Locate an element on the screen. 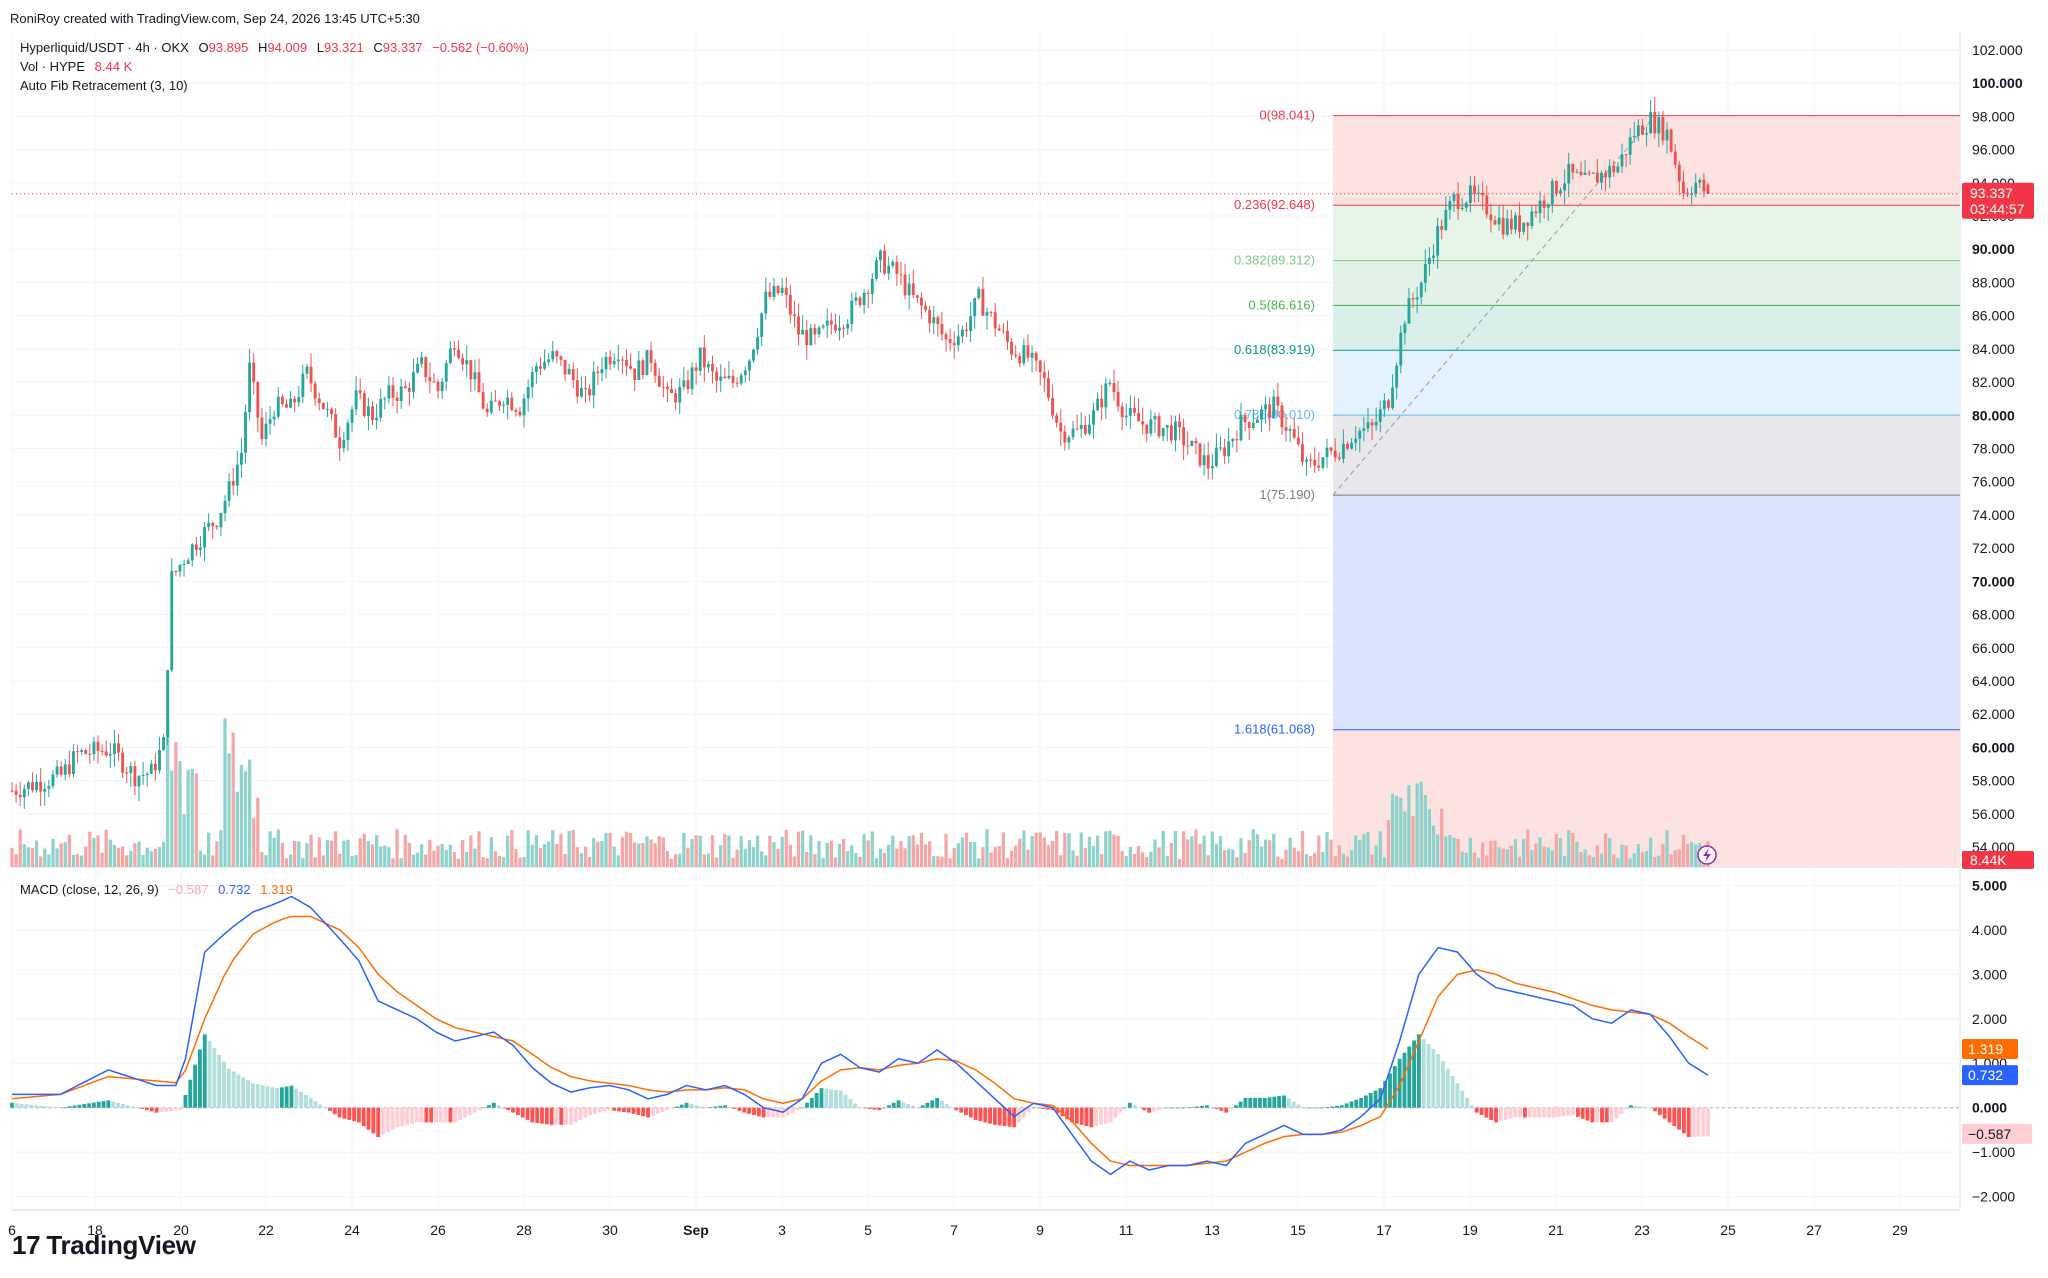 The width and height of the screenshot is (2048, 1278). time-tick-label: 28 is located at coordinates (524, 1230).